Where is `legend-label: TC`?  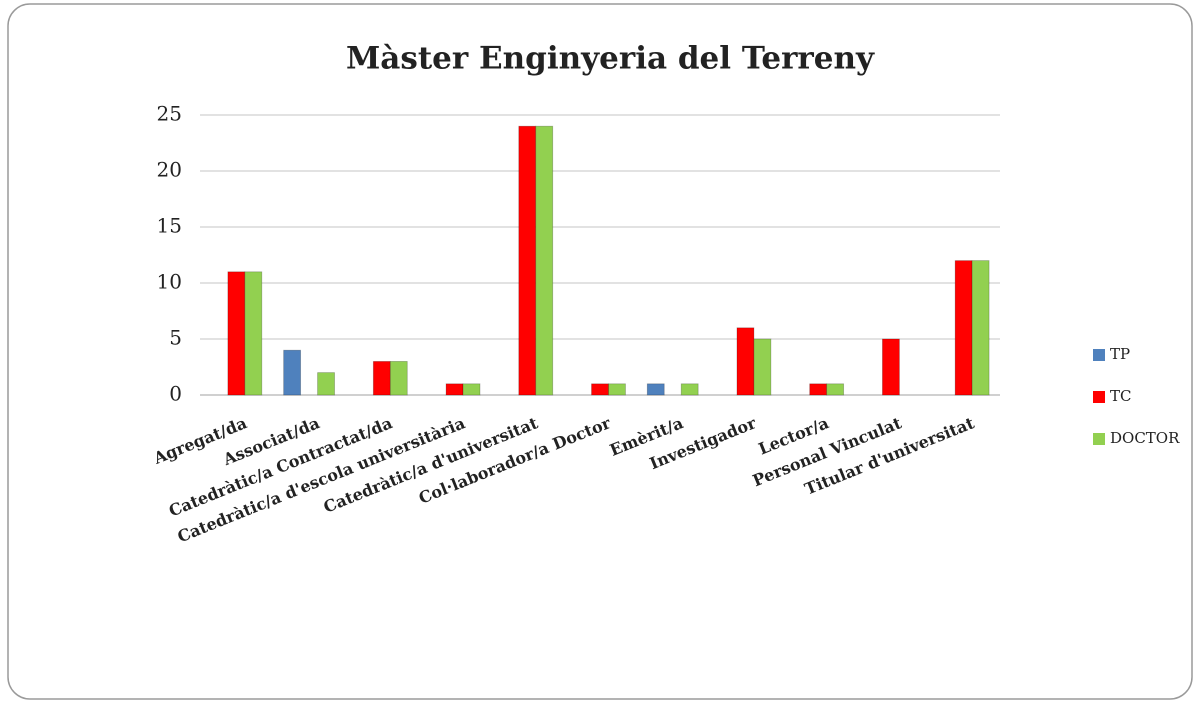
legend-label: TC is located at coordinates (1120, 396).